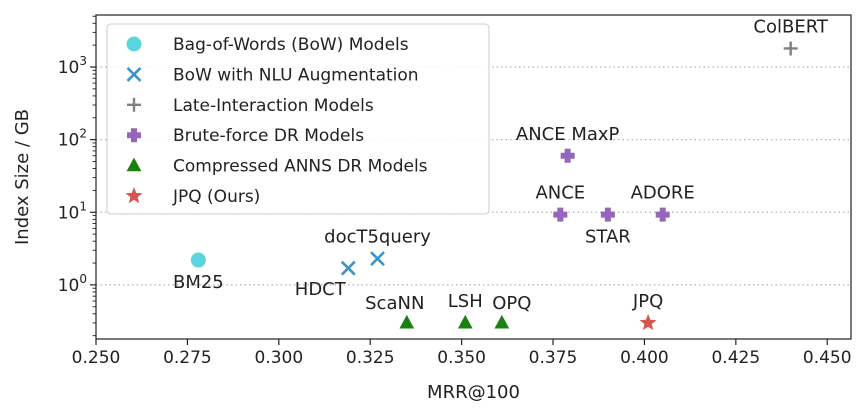 This screenshot has width=867, height=417. What do you see at coordinates (377, 259) in the screenshot?
I see `point-doct5query` at bounding box center [377, 259].